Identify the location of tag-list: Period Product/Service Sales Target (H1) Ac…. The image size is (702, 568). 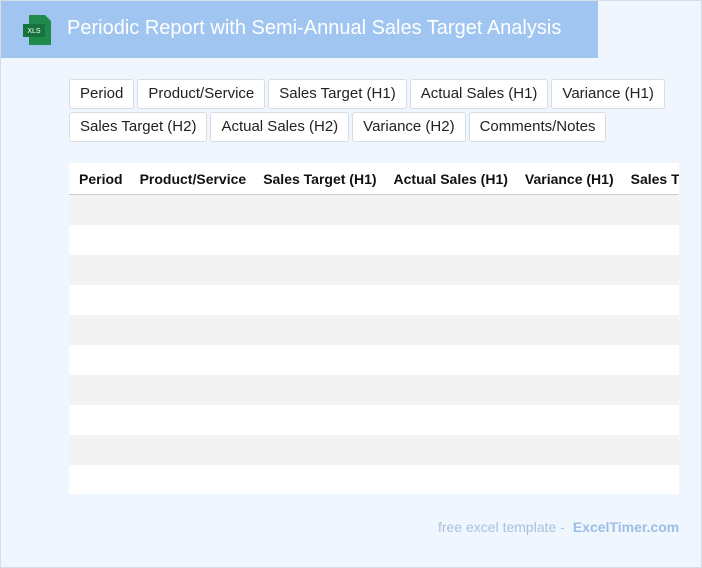
(369, 110).